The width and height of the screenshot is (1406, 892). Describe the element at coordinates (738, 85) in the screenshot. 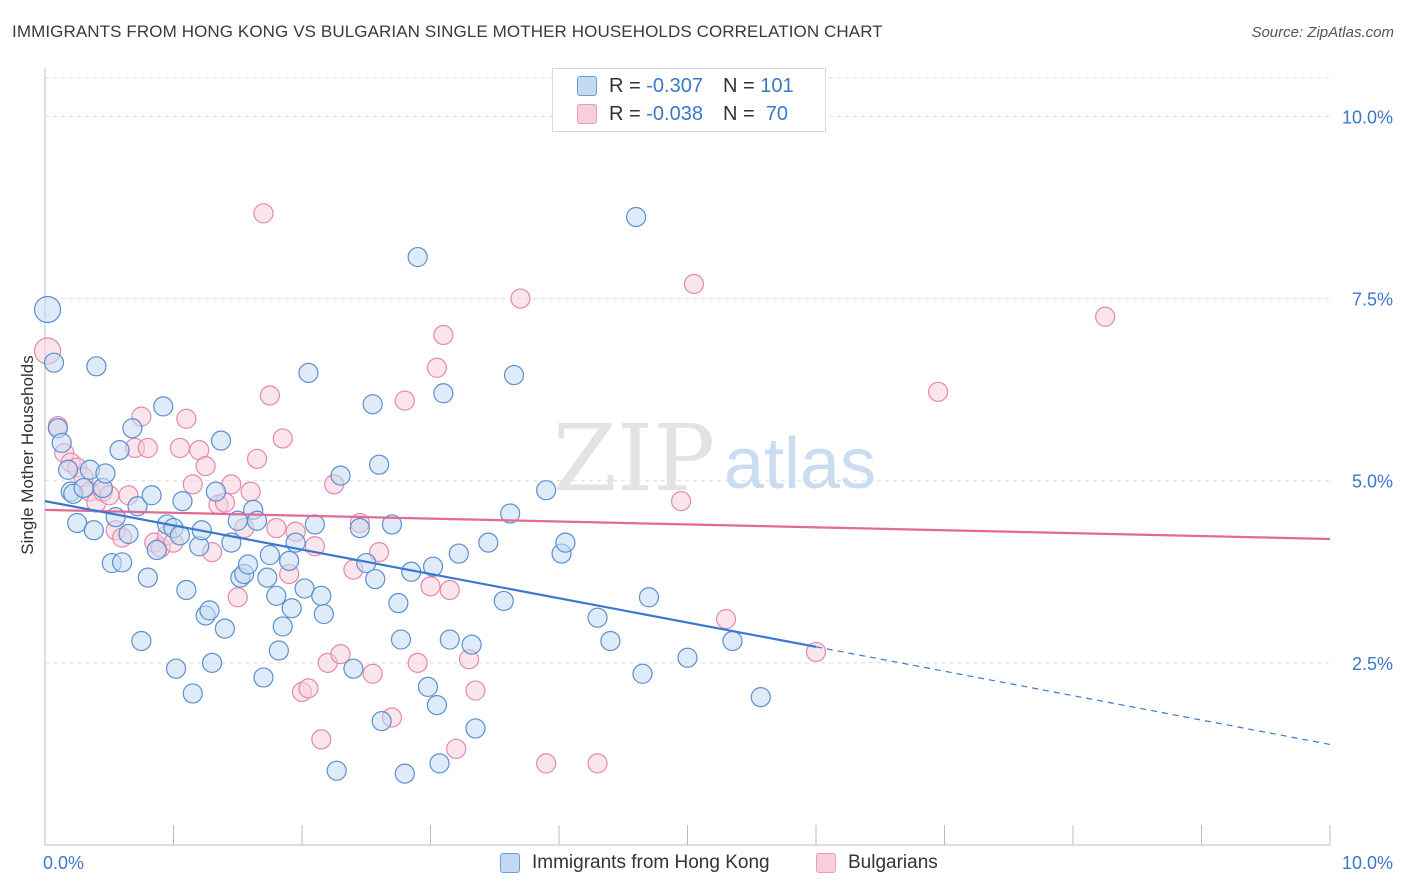

I see `n-label: N =` at that location.